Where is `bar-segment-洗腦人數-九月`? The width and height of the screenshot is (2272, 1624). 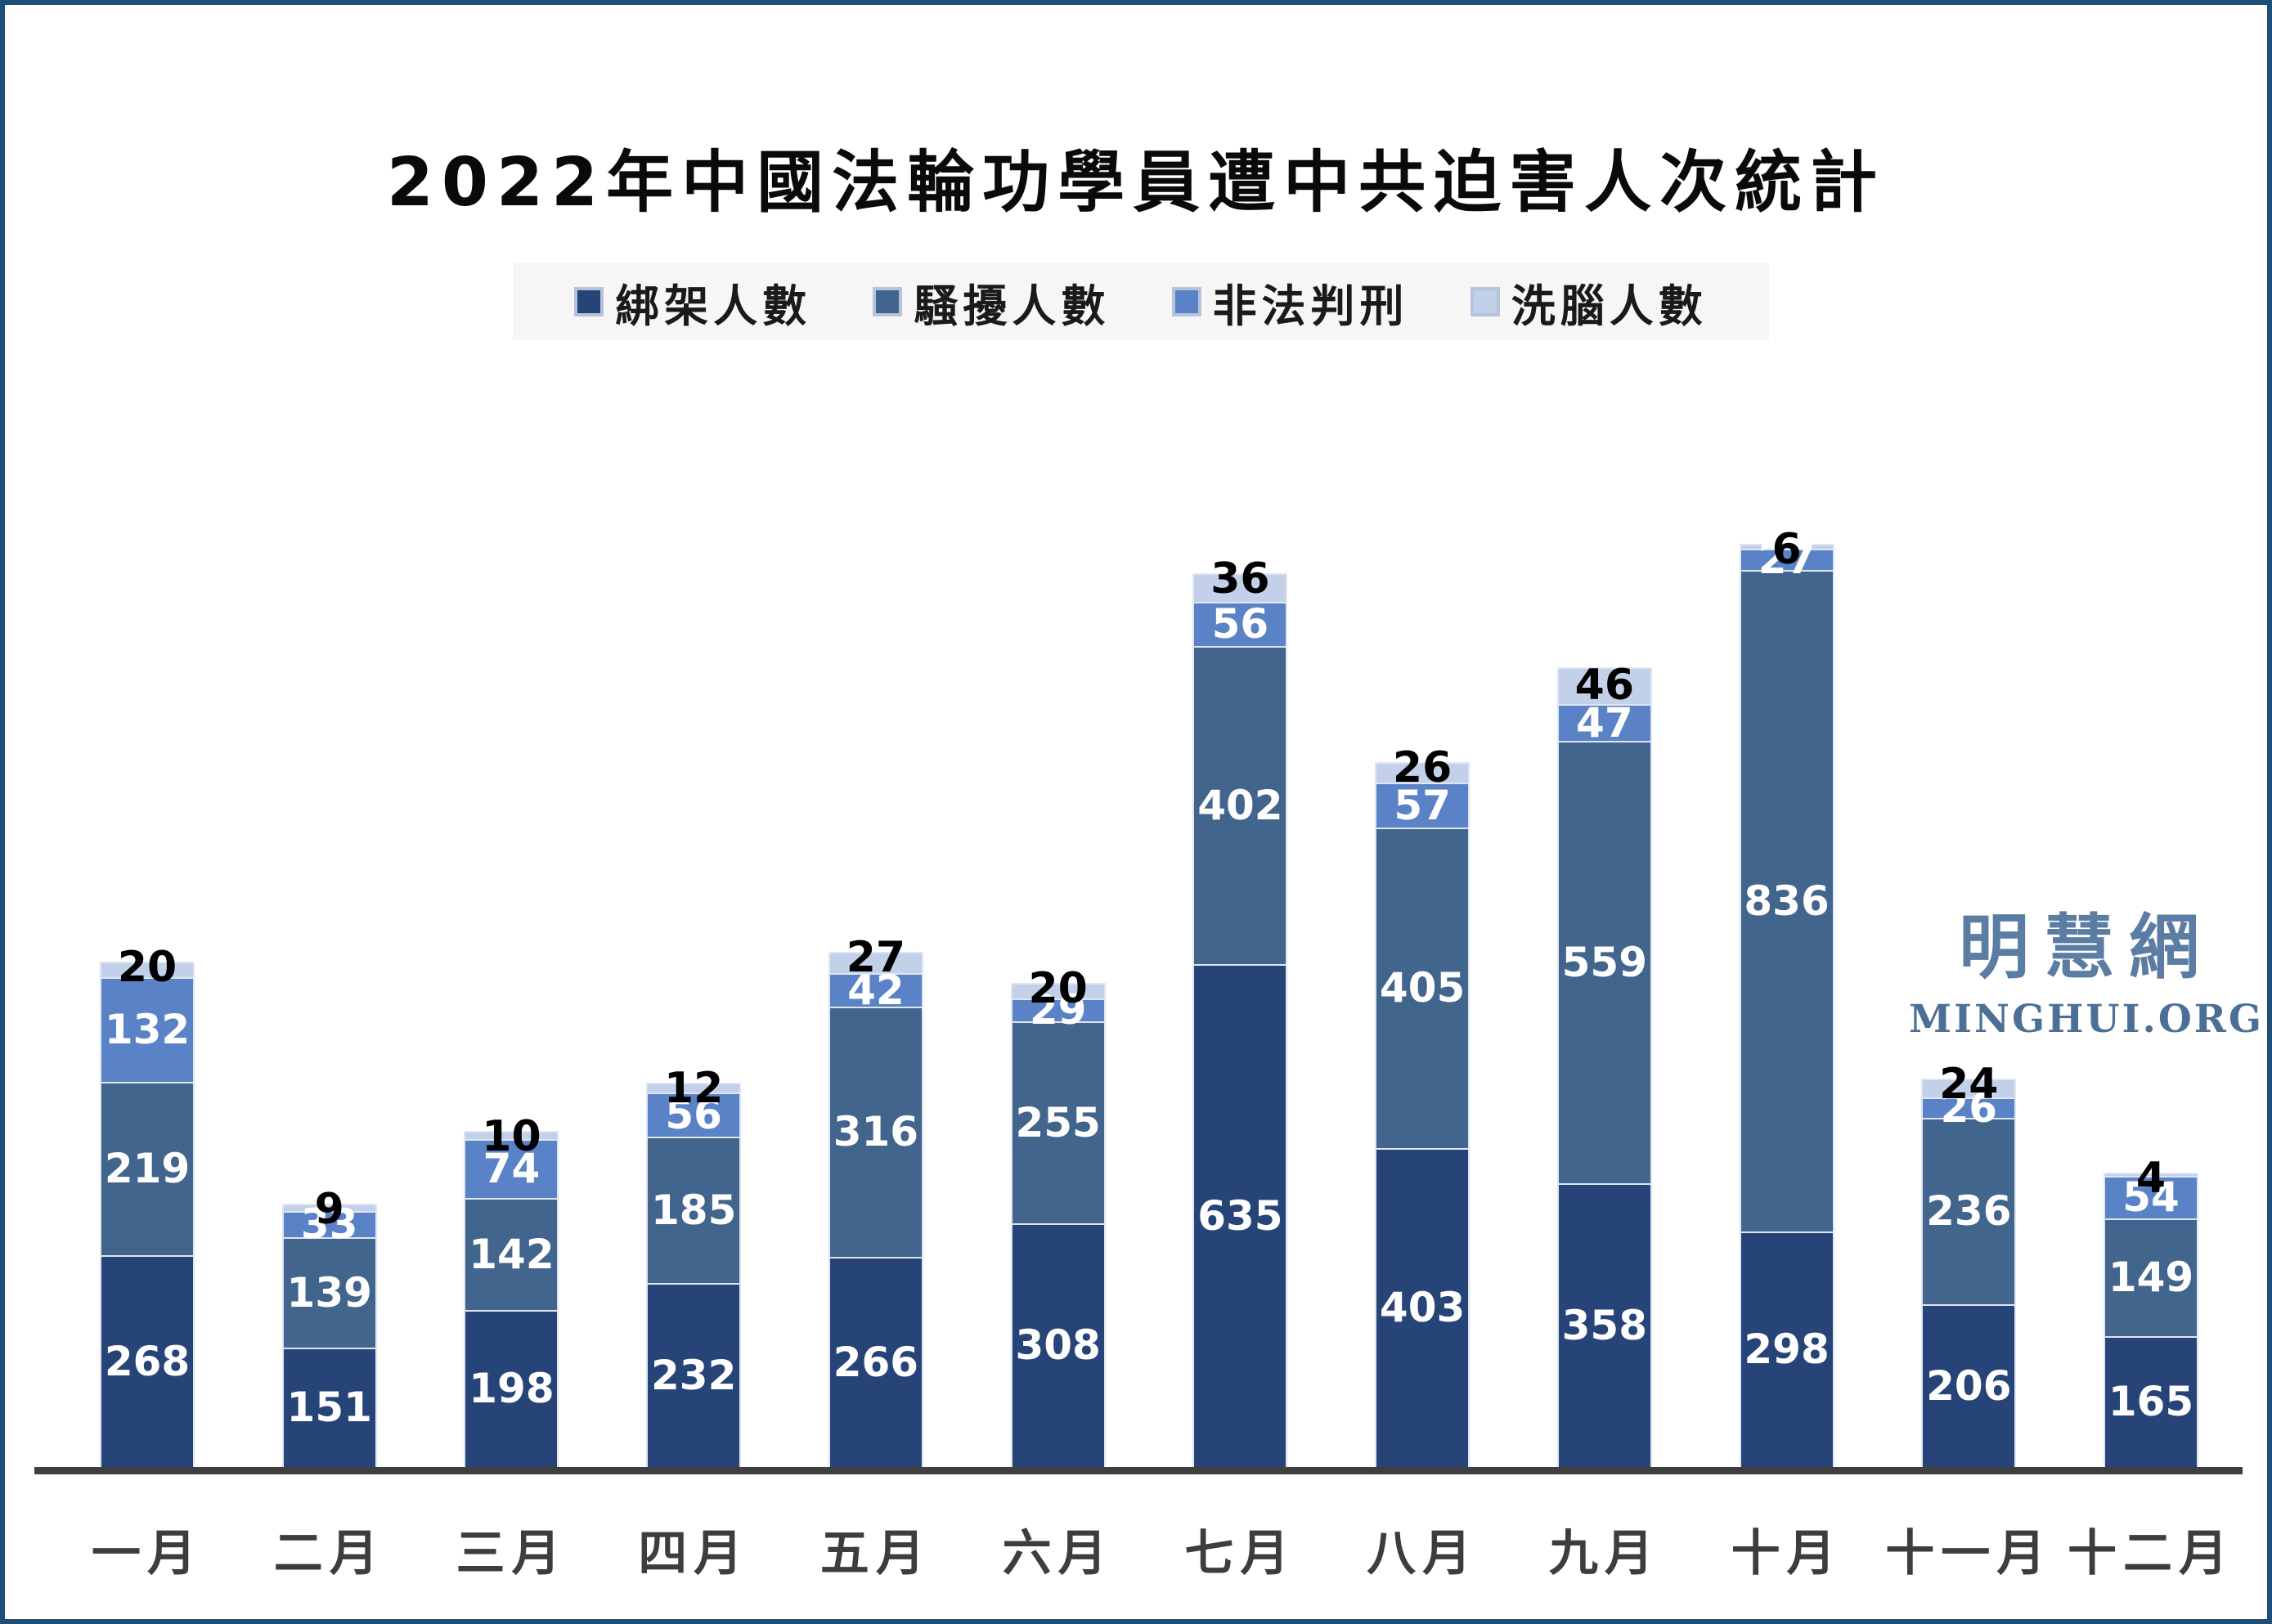 bar-segment-洗腦人數-九月 is located at coordinates (1604, 686).